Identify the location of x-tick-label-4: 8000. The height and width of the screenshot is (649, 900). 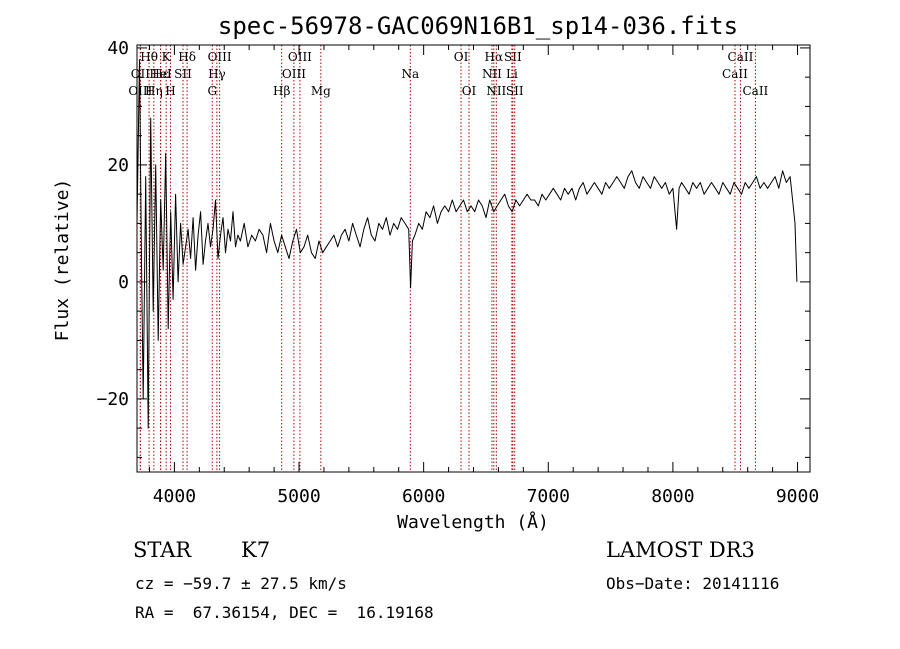
(672, 496).